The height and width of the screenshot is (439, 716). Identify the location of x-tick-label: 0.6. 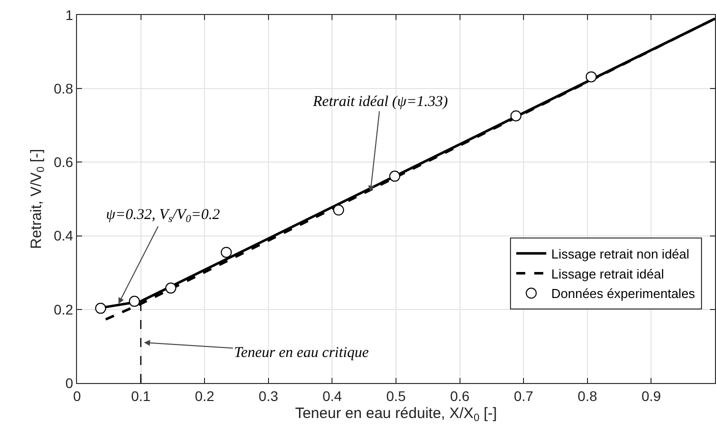
(460, 396).